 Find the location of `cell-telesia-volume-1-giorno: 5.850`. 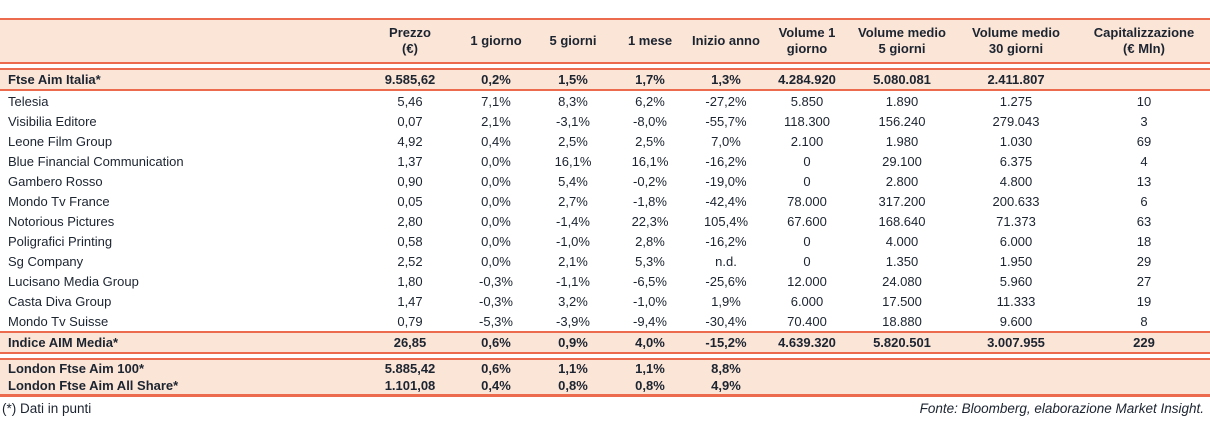

cell-telesia-volume-1-giorno: 5.850 is located at coordinates (807, 101).